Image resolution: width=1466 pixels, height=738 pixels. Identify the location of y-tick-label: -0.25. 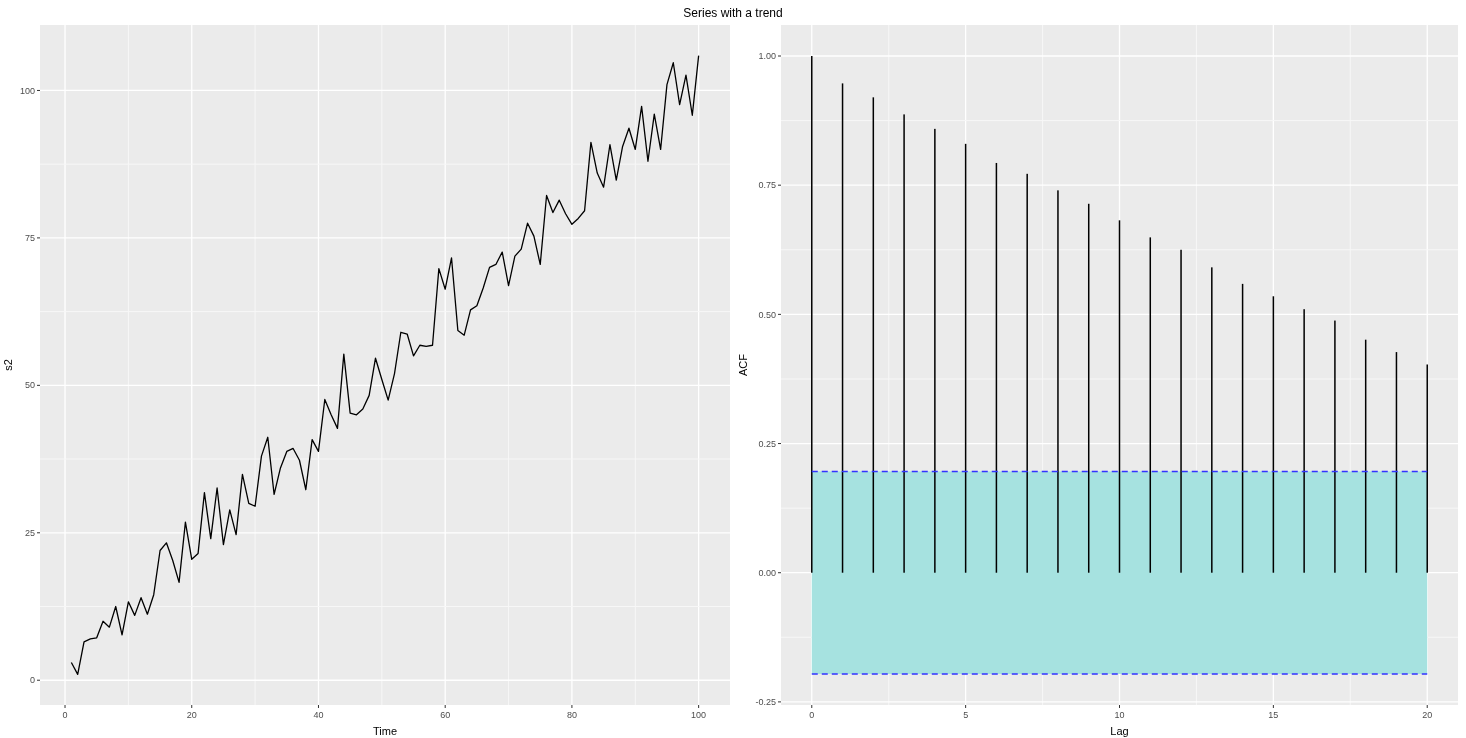
(765, 702).